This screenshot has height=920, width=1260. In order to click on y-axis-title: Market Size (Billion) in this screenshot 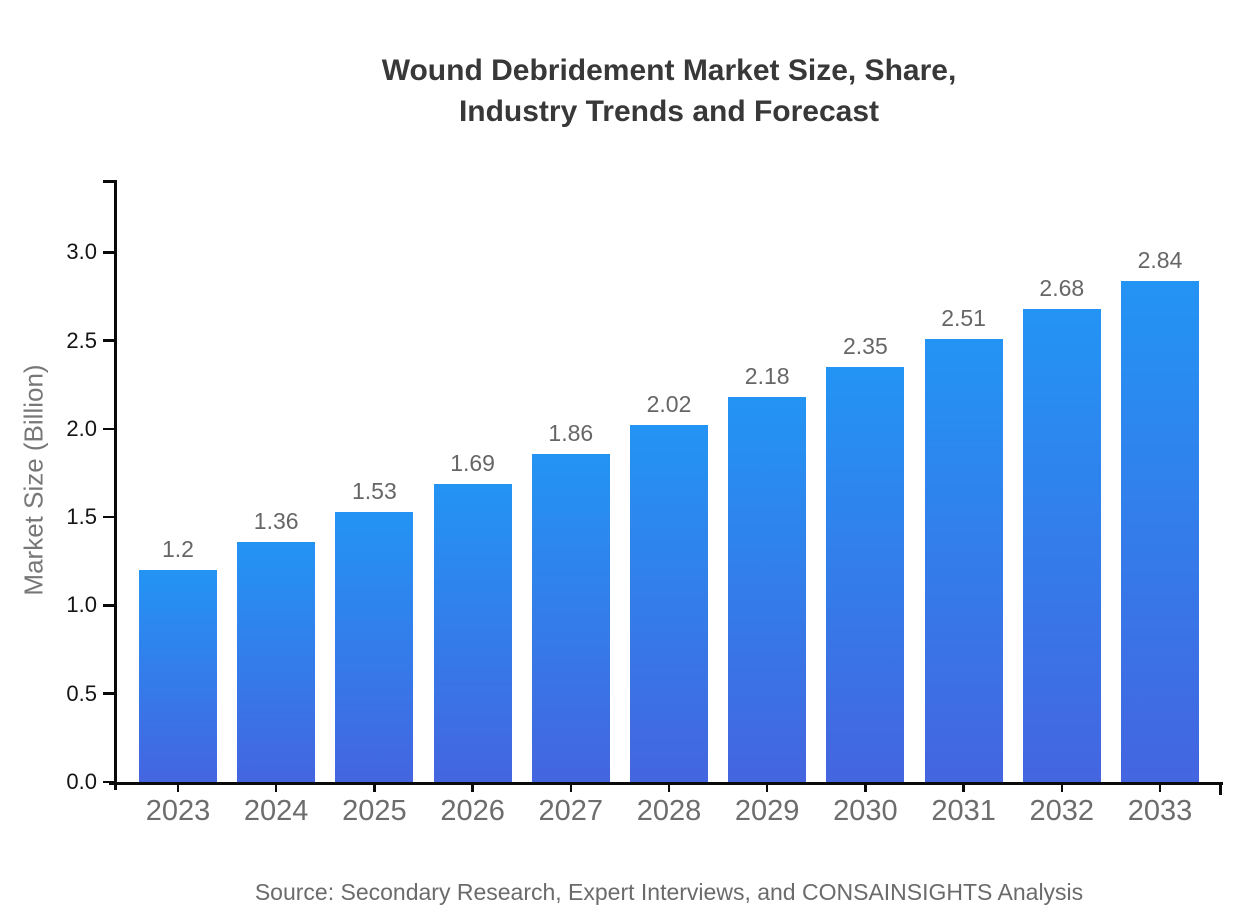, I will do `click(33, 480)`.